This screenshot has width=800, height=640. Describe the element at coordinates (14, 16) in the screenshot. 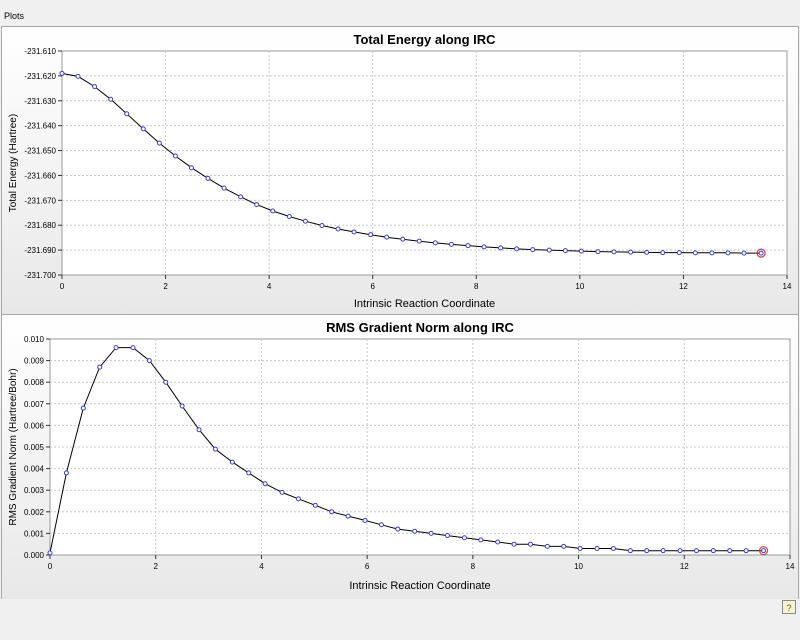

I see `window-title: Plots` at that location.